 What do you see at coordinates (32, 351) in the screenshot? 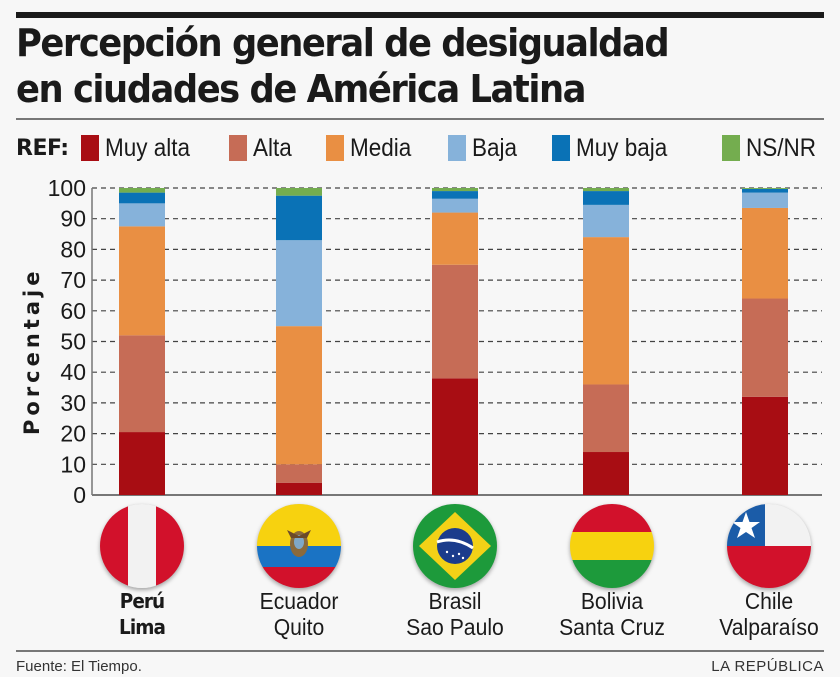
I see `y-axis-label: Porcentaje` at bounding box center [32, 351].